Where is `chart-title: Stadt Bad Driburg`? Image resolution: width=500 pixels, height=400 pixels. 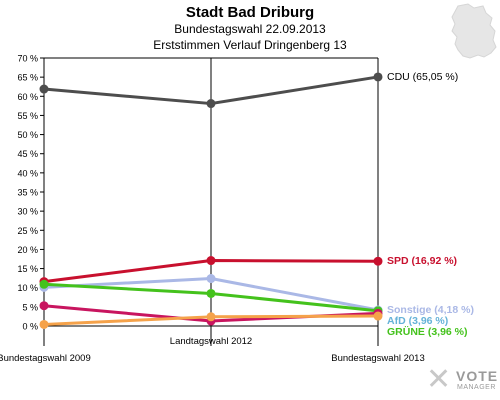 chart-title: Stadt Bad Driburg is located at coordinates (250, 12).